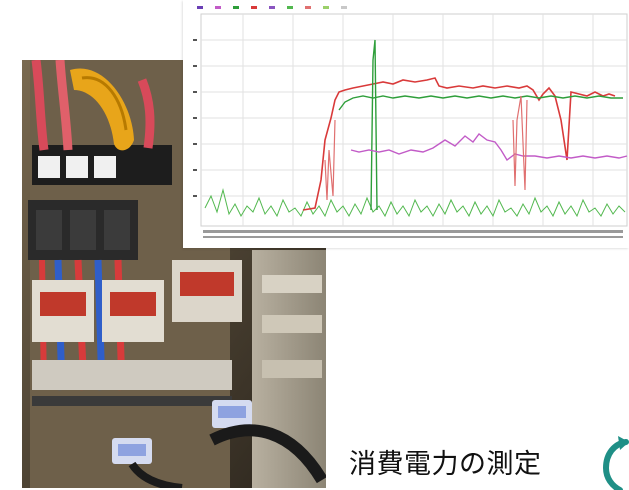 This screenshot has height=490, width=629. I want to click on series-red, so click(459, 144).